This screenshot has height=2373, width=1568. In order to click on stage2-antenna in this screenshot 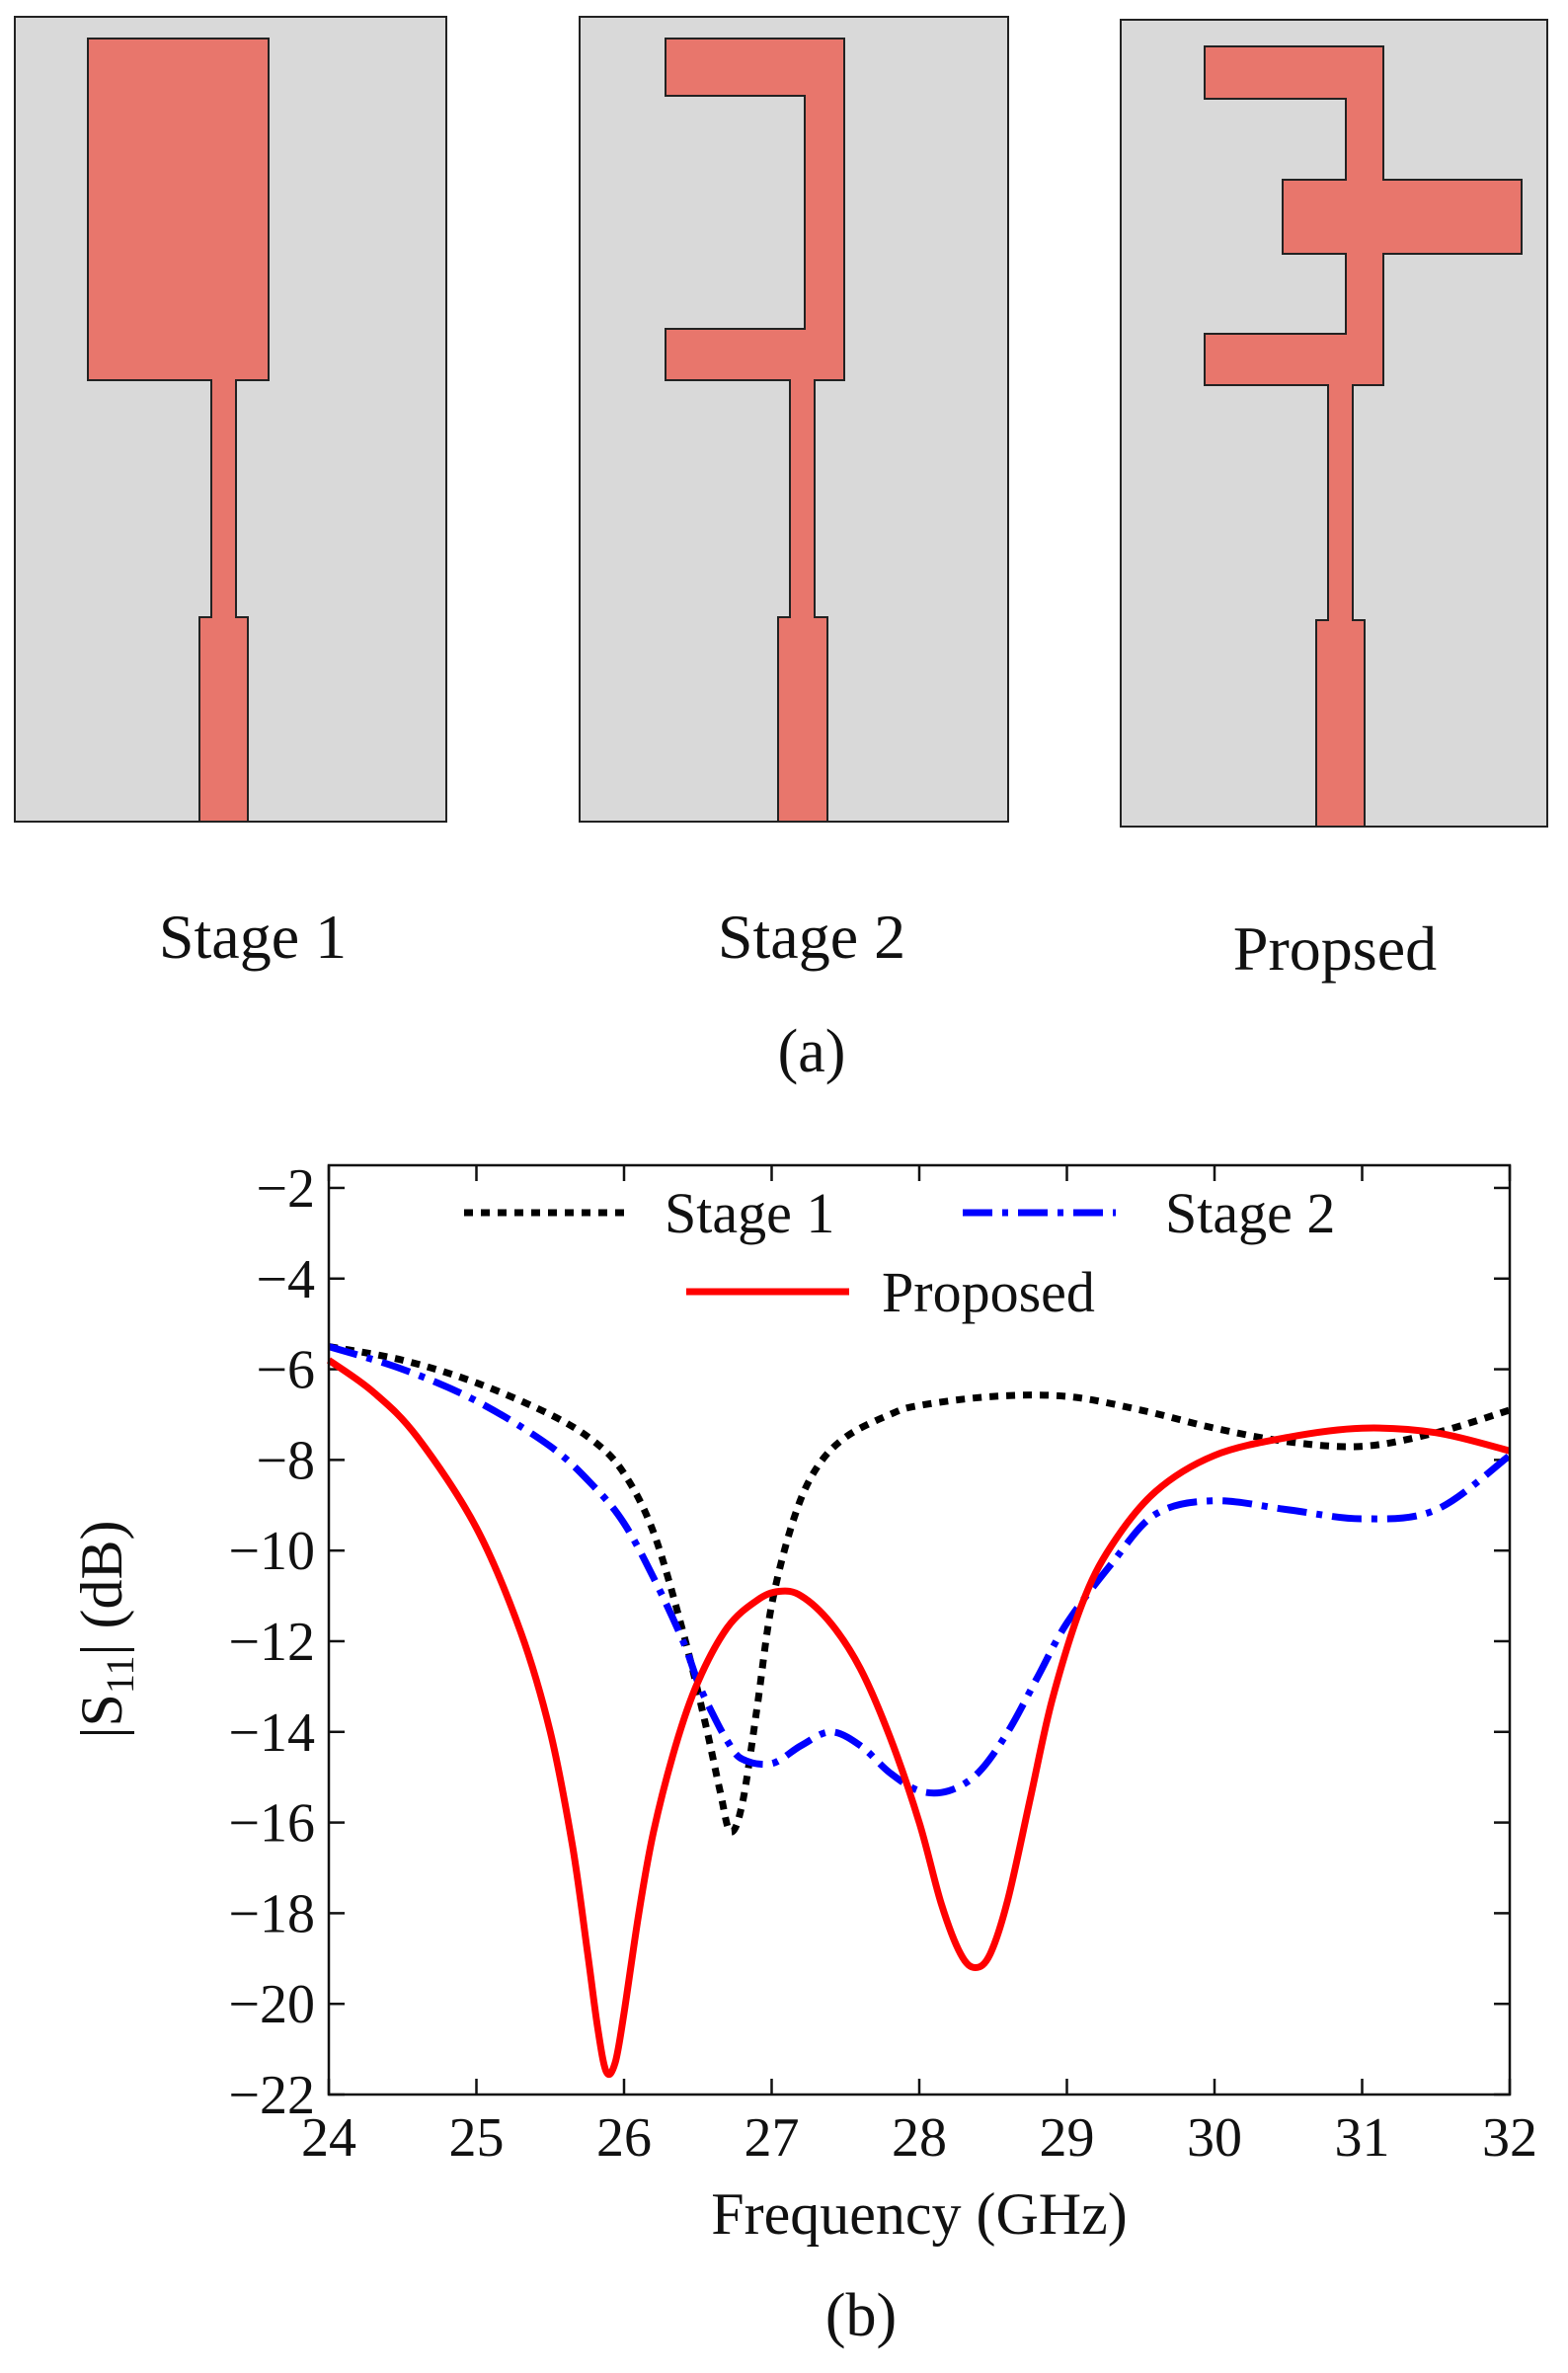, I will do `click(794, 419)`.